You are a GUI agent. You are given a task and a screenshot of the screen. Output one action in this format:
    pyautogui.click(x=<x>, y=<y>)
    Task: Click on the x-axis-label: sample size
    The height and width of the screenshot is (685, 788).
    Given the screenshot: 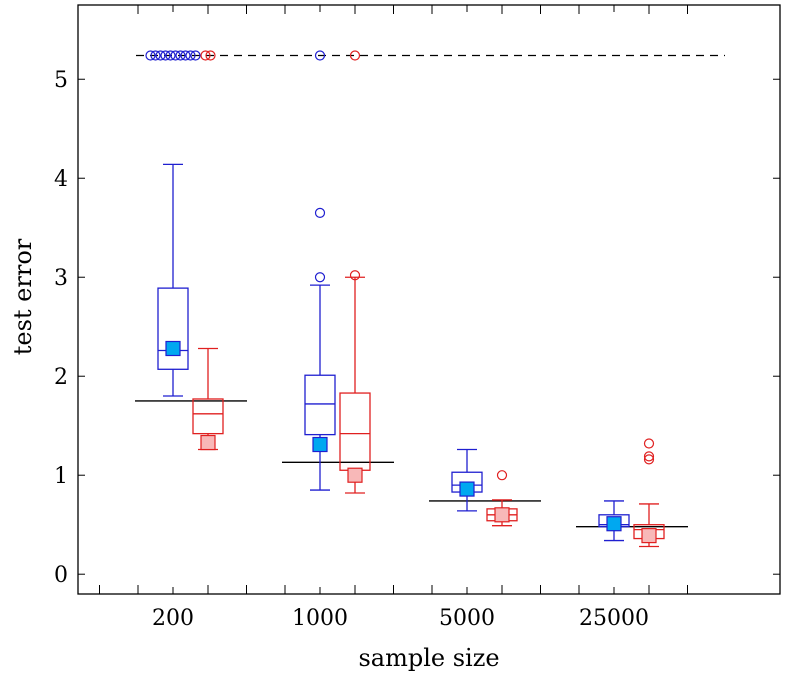 What is the action you would take?
    pyautogui.click(x=428, y=658)
    